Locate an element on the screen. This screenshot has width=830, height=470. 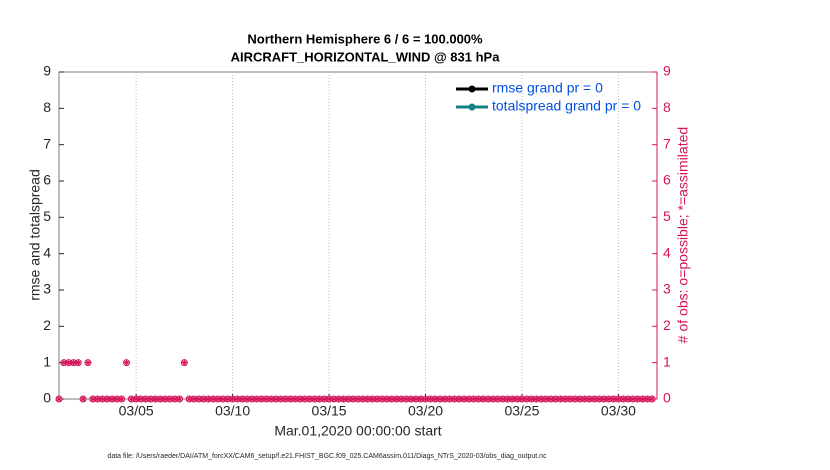
chart-title: Northern Hemisphere 6 / 6 = 100.000% is located at coordinates (365, 38).